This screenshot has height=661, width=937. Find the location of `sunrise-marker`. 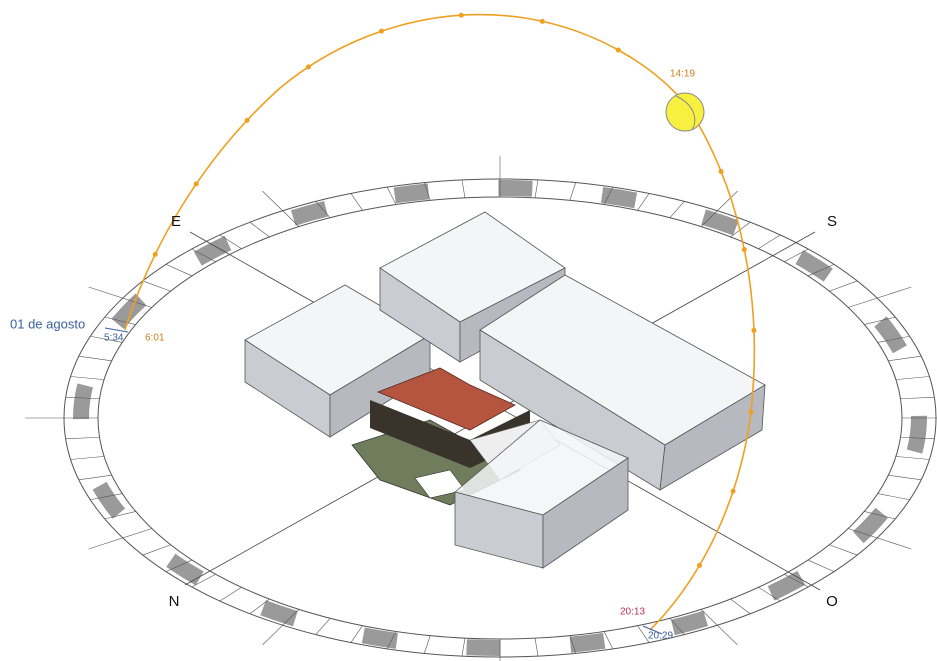

sunrise-marker is located at coordinates (116, 330).